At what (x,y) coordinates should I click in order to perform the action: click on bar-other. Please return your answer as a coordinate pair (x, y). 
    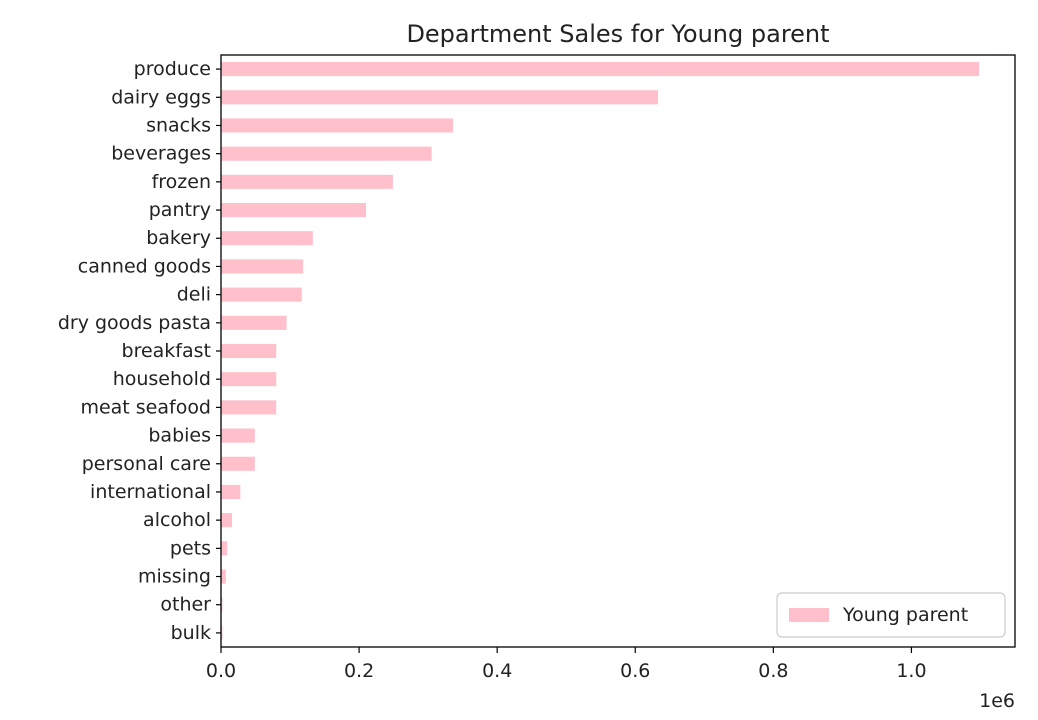
    Looking at the image, I should click on (222, 604).